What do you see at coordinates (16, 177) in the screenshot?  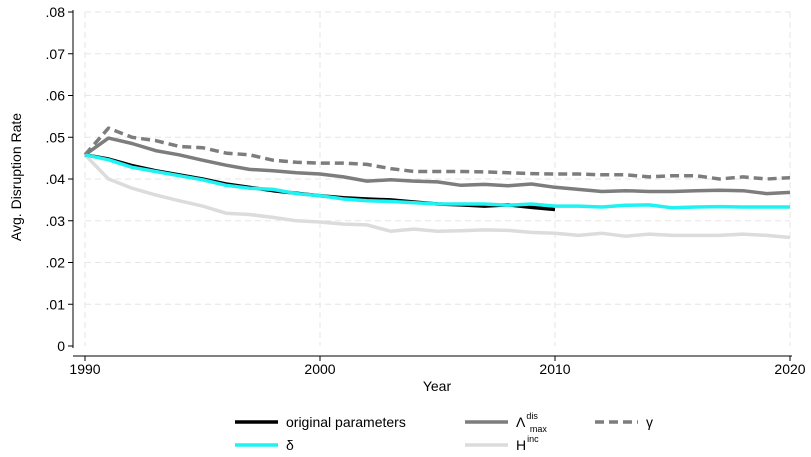 I see `y-axis-title: Avg. Disruption Rate` at bounding box center [16, 177].